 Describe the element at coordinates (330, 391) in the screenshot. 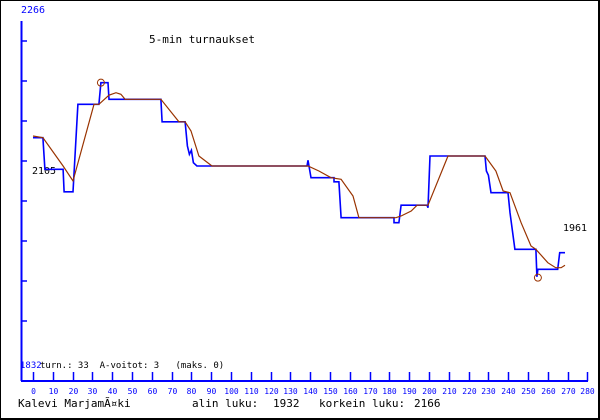

I see `x-tick-label: 150` at that location.